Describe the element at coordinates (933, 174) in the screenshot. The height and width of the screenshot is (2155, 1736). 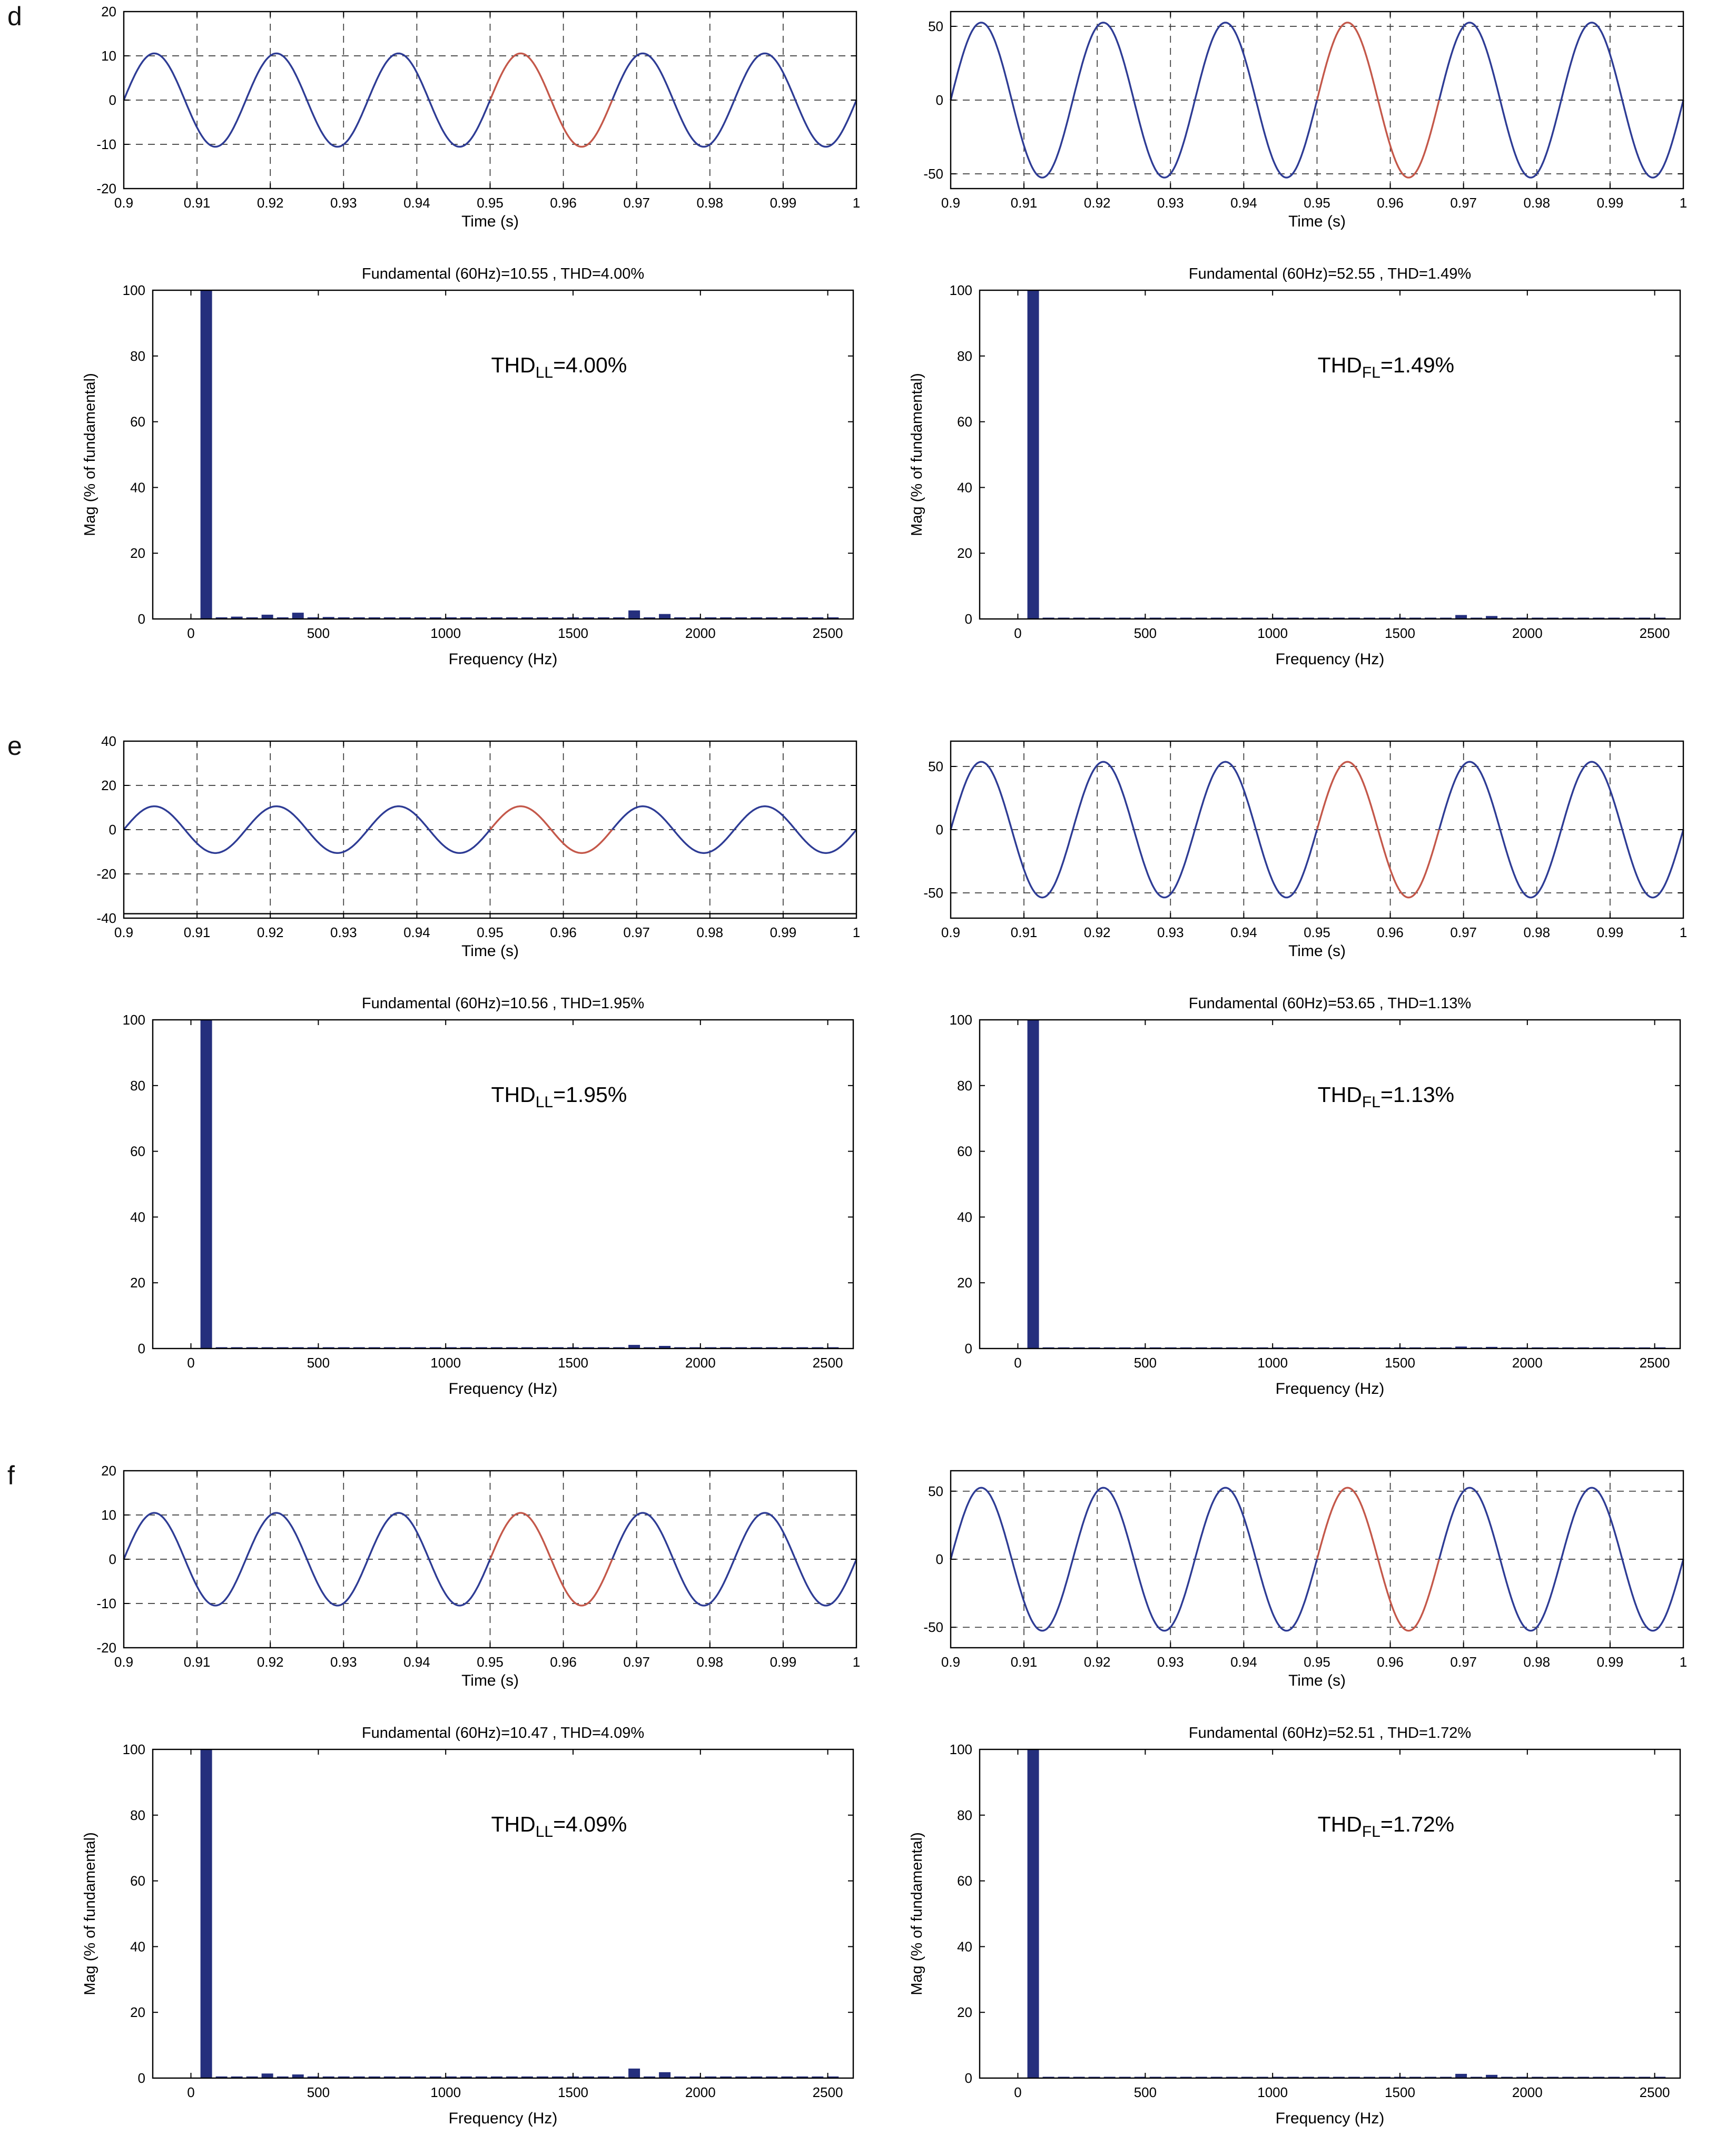
I see `y-tick-label: -50` at that location.